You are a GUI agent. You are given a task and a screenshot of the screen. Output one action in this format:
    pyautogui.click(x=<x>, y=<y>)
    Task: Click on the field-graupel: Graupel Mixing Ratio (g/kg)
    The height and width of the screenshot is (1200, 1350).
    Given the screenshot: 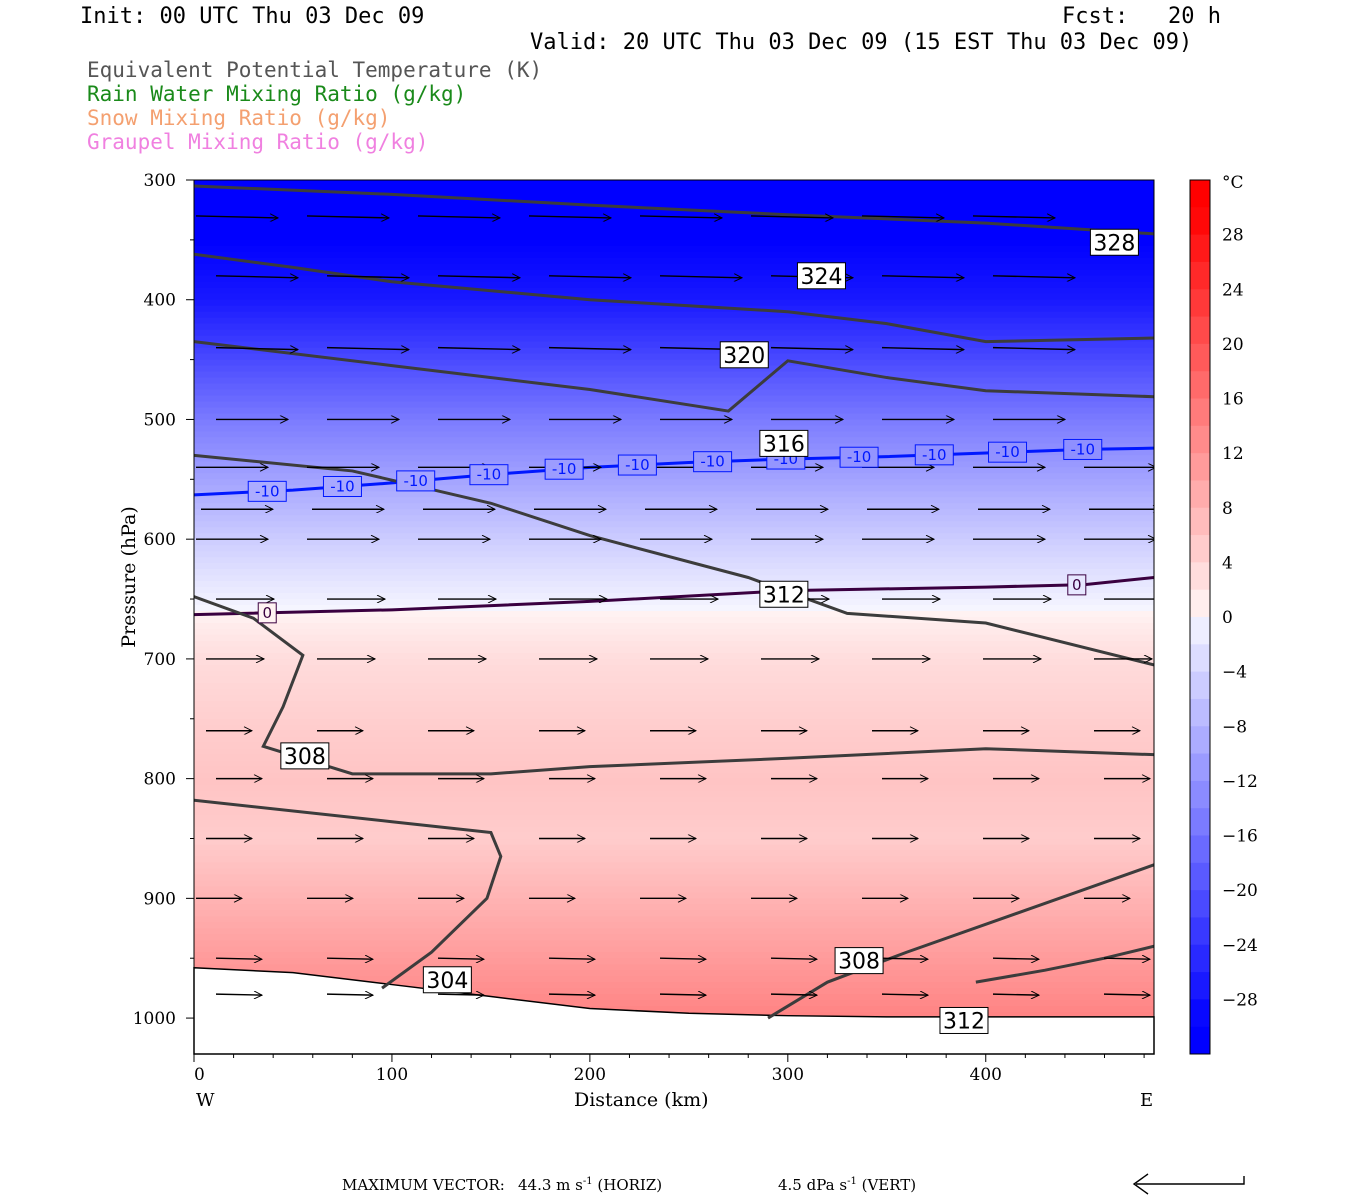 What is the action you would take?
    pyautogui.click(x=258, y=142)
    